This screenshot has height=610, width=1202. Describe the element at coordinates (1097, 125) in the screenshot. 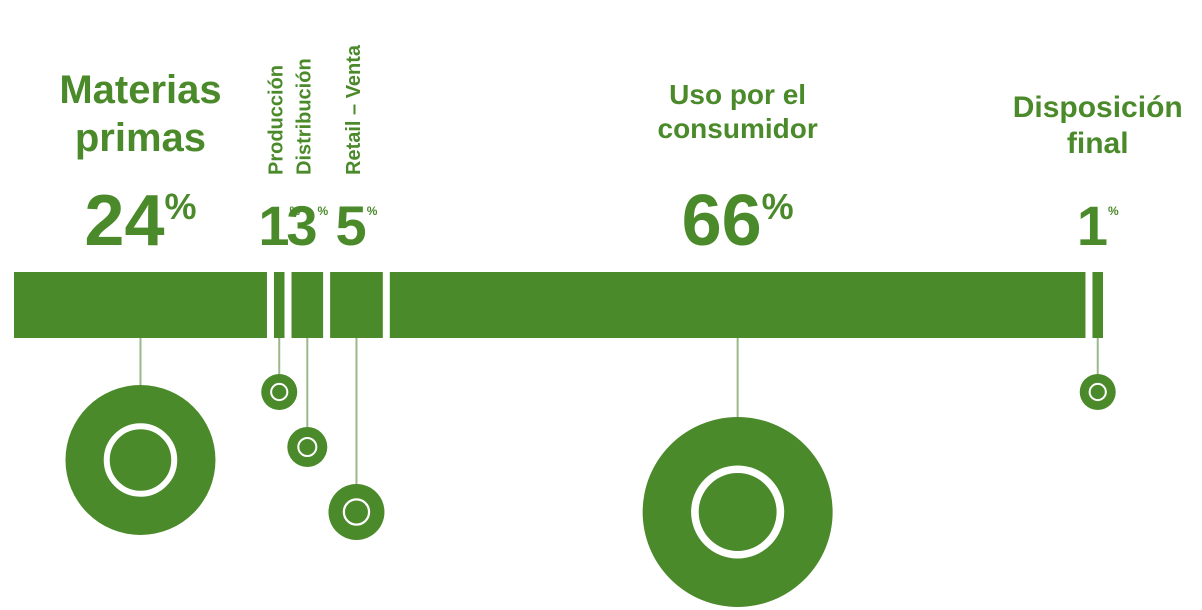

I see `category-label: Disposición final` at that location.